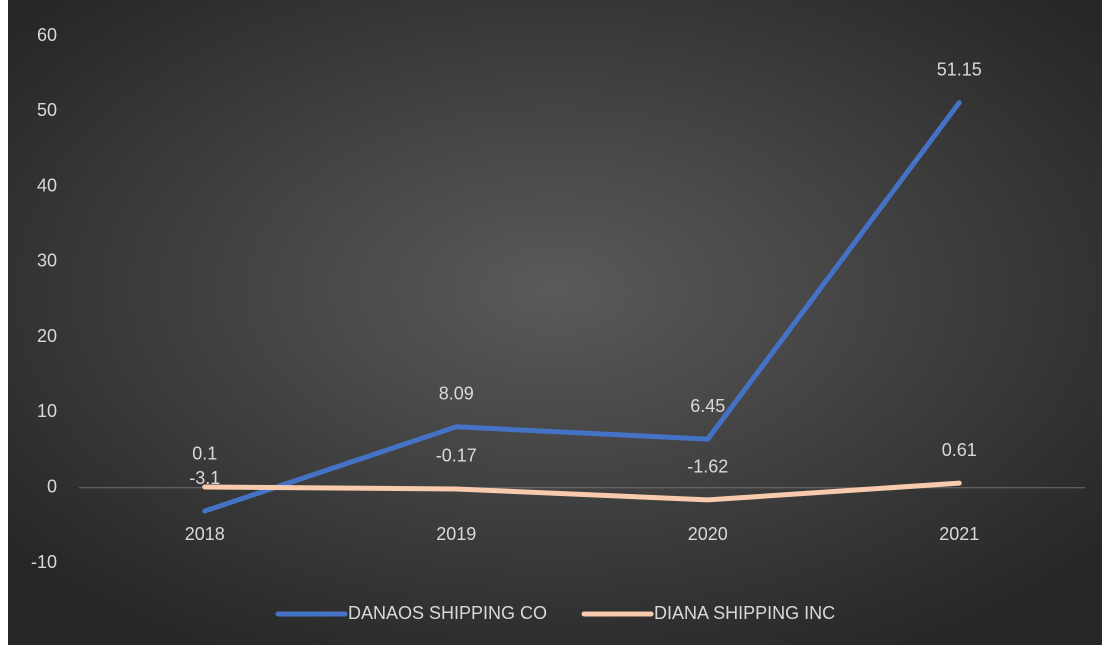  I want to click on data-label: 0.61, so click(959, 450).